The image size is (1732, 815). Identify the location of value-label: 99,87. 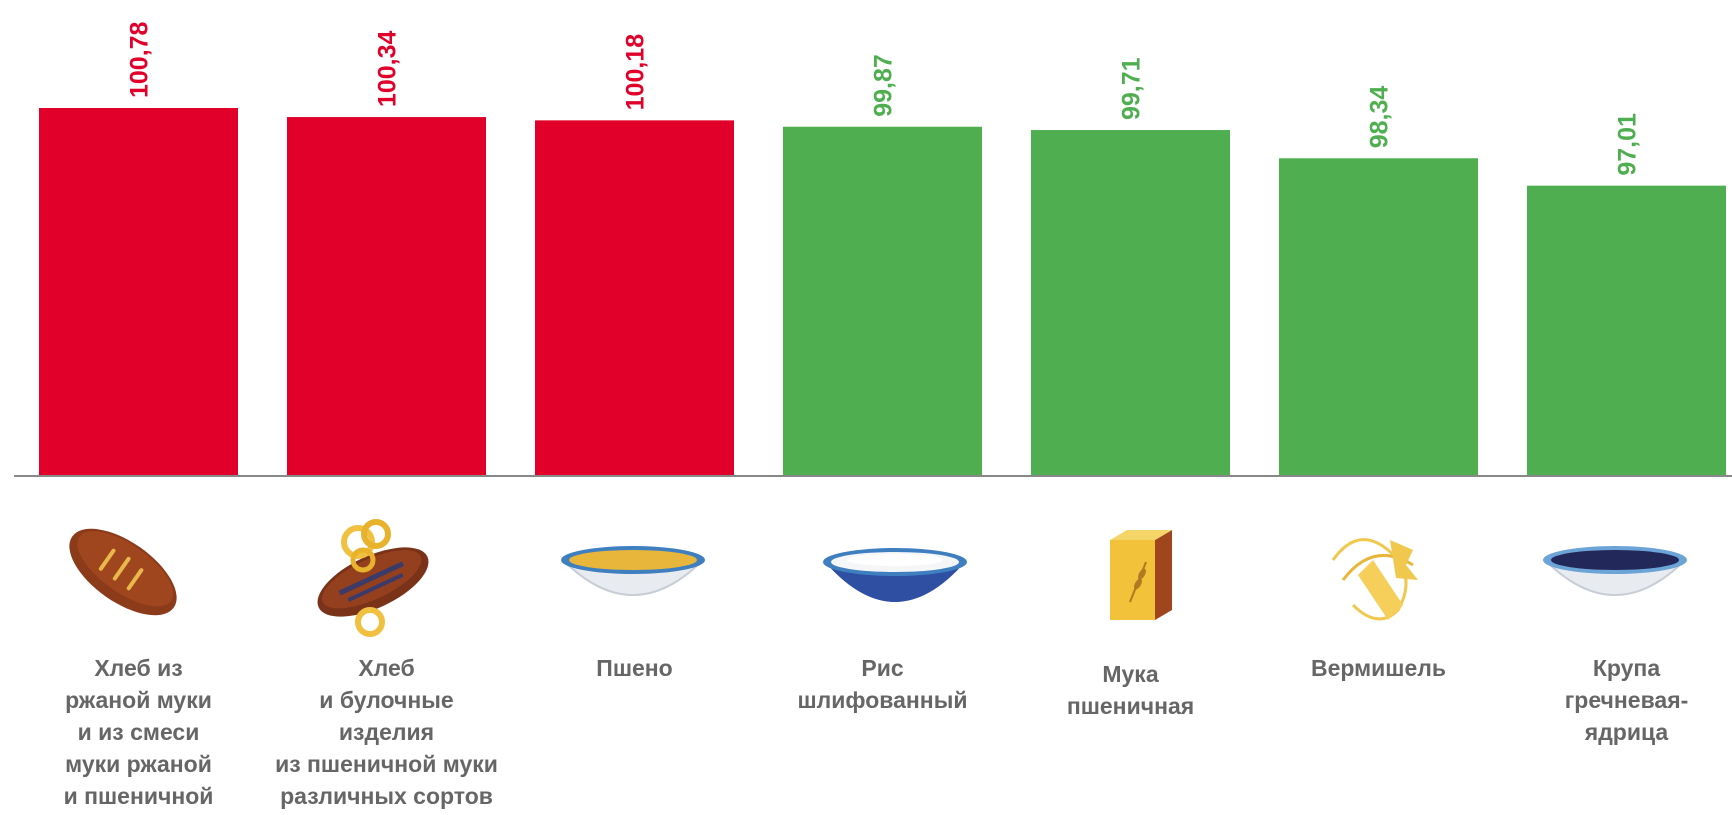
(884, 85).